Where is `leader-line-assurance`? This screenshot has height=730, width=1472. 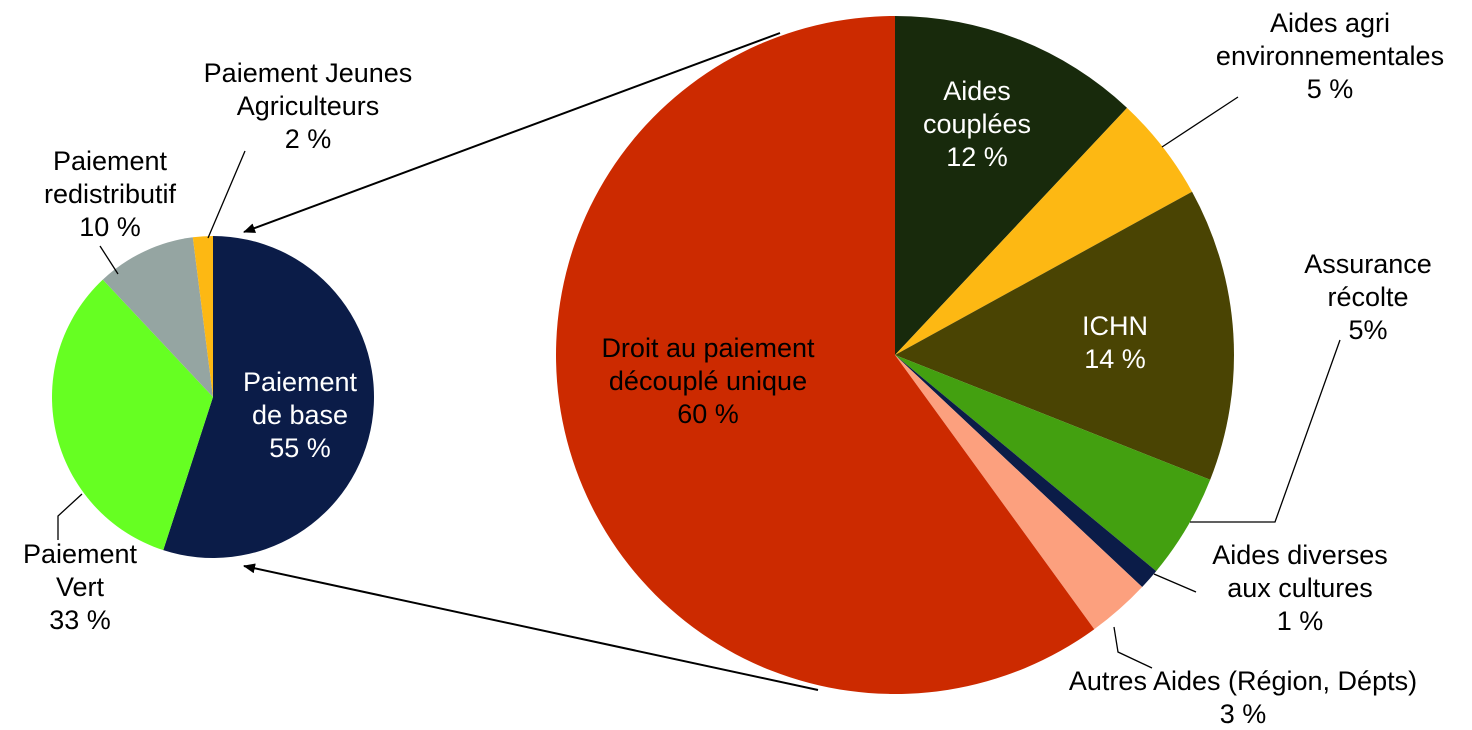
leader-line-assurance is located at coordinates (1265, 431).